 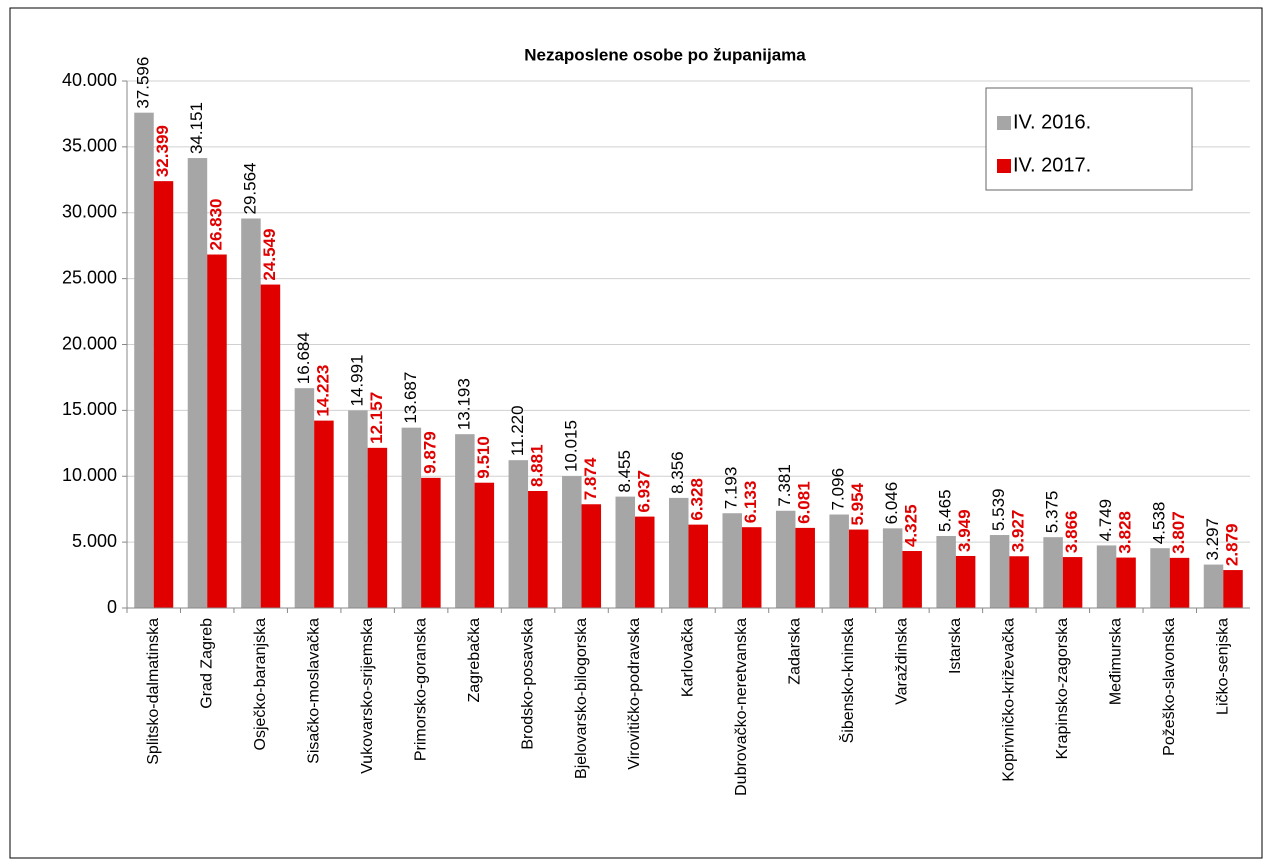 I want to click on data-label: 7.874, so click(x=590, y=478).